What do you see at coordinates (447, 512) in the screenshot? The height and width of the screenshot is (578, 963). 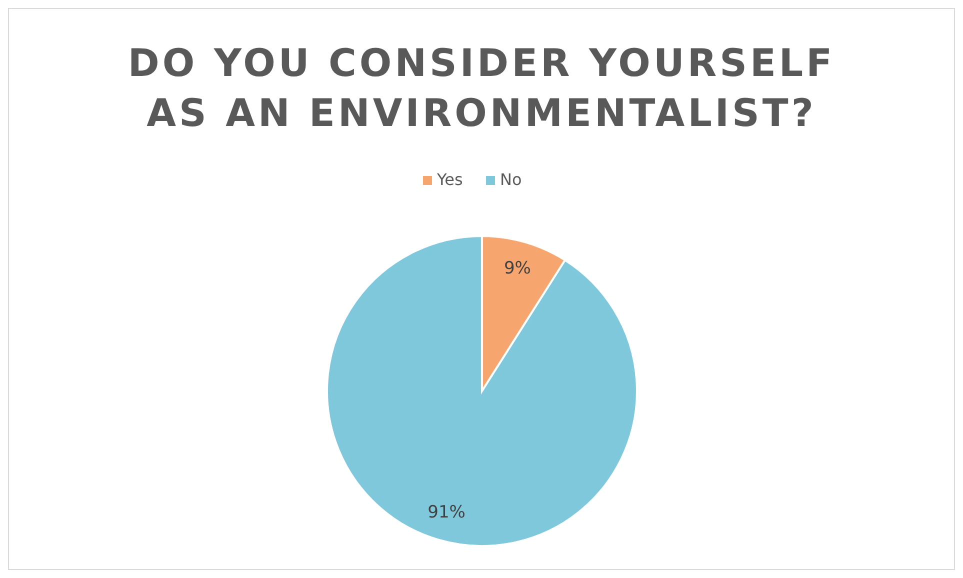 I see `data-label: 91%` at bounding box center [447, 512].